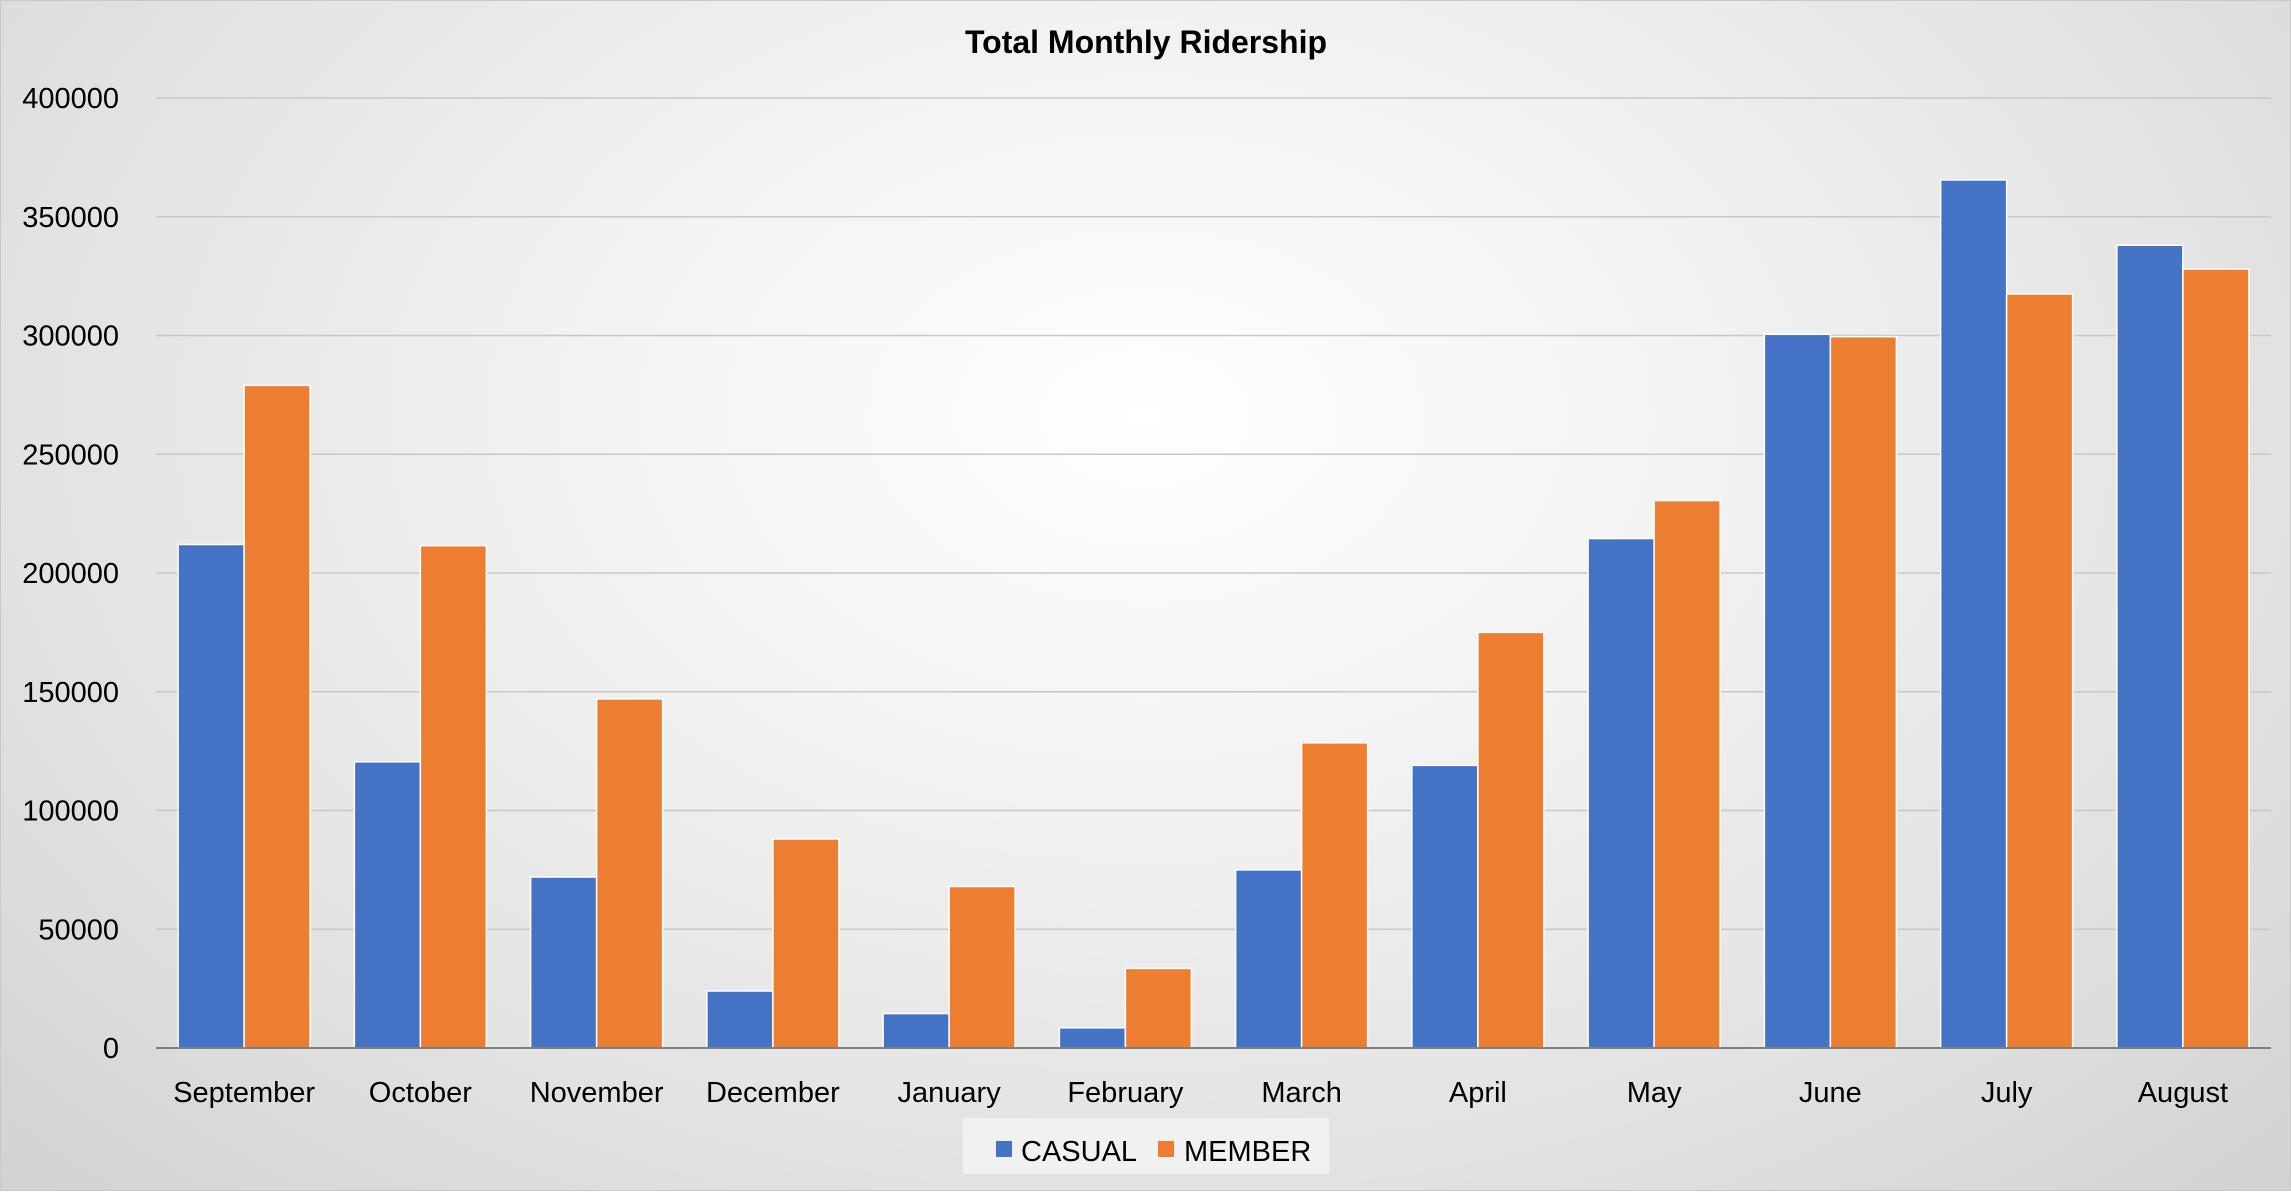 This screenshot has height=1192, width=2291. What do you see at coordinates (70, 455) in the screenshot?
I see `y-tick-label: 250000` at bounding box center [70, 455].